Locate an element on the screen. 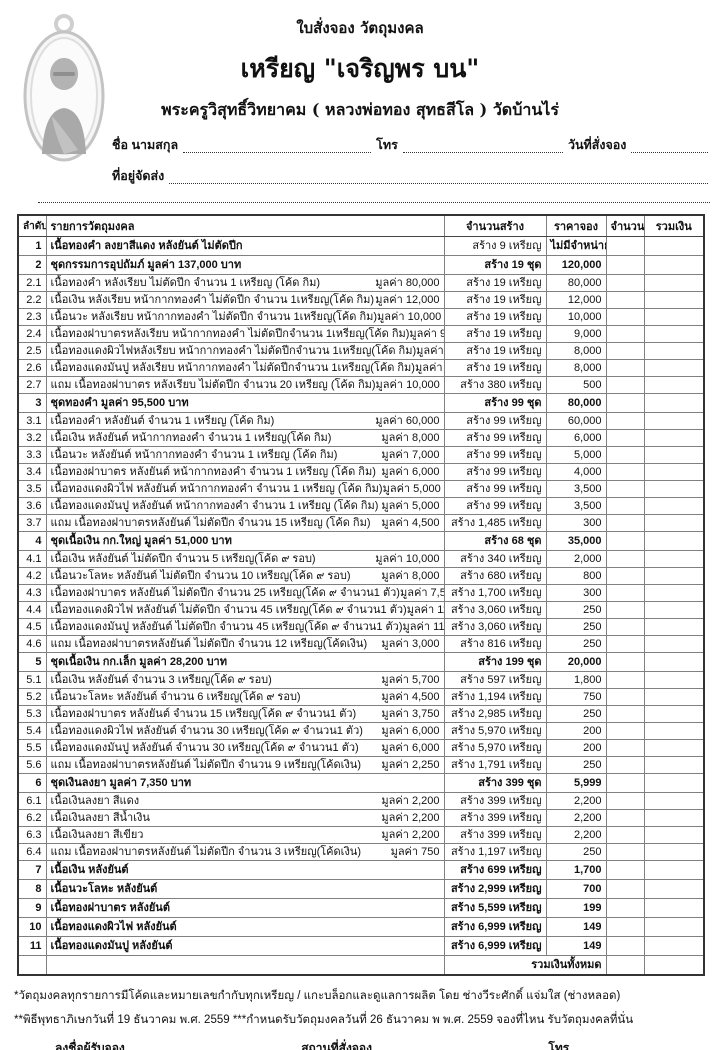  row-index: 8 is located at coordinates (32, 889).